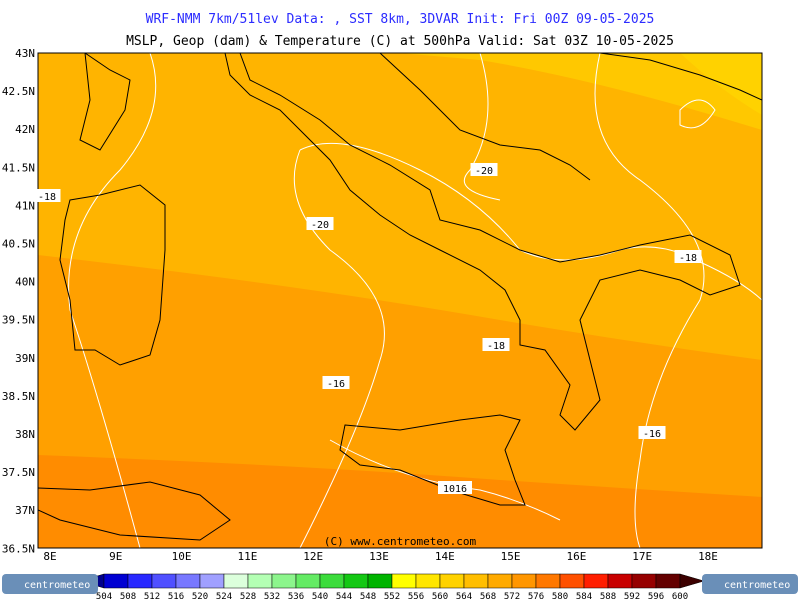 The height and width of the screenshot is (604, 800). What do you see at coordinates (176, 596) in the screenshot?
I see `colorbar-label: 516` at bounding box center [176, 596].